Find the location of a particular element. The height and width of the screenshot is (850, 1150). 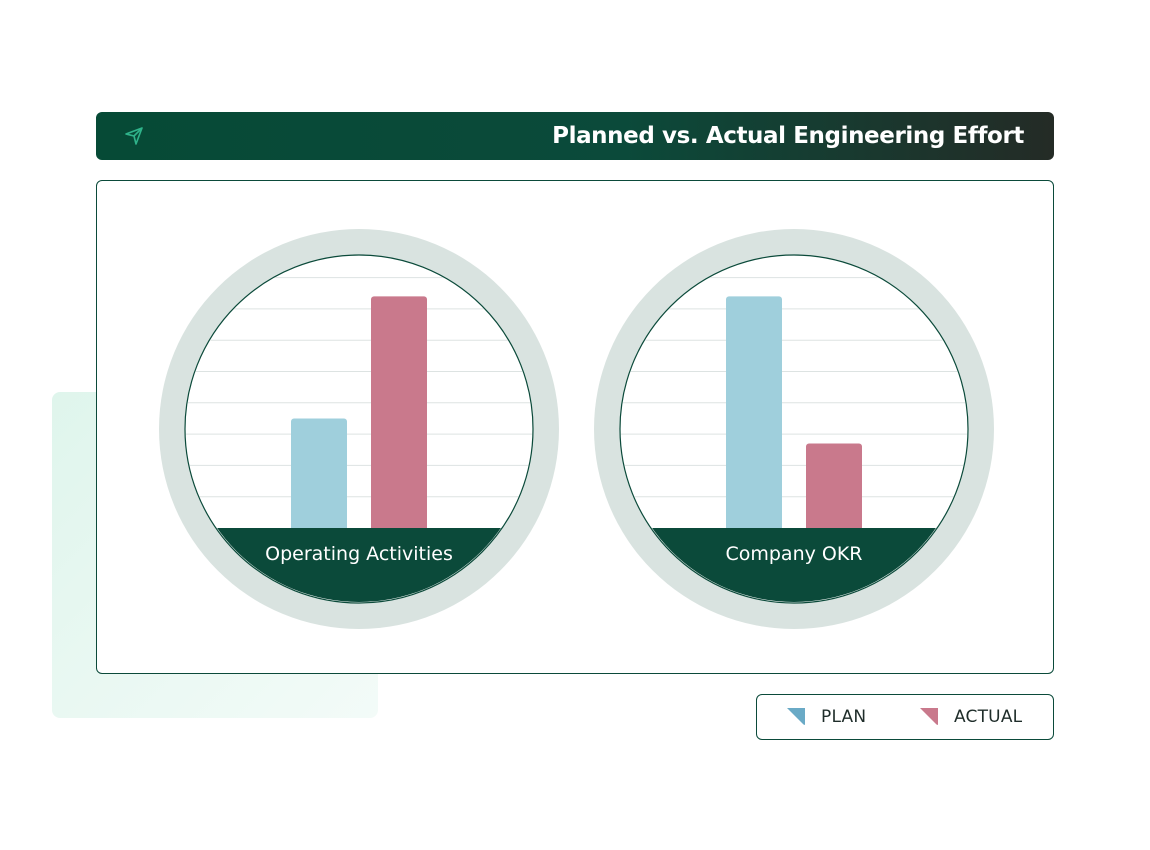

legend-label-plan: PLAN is located at coordinates (844, 717).